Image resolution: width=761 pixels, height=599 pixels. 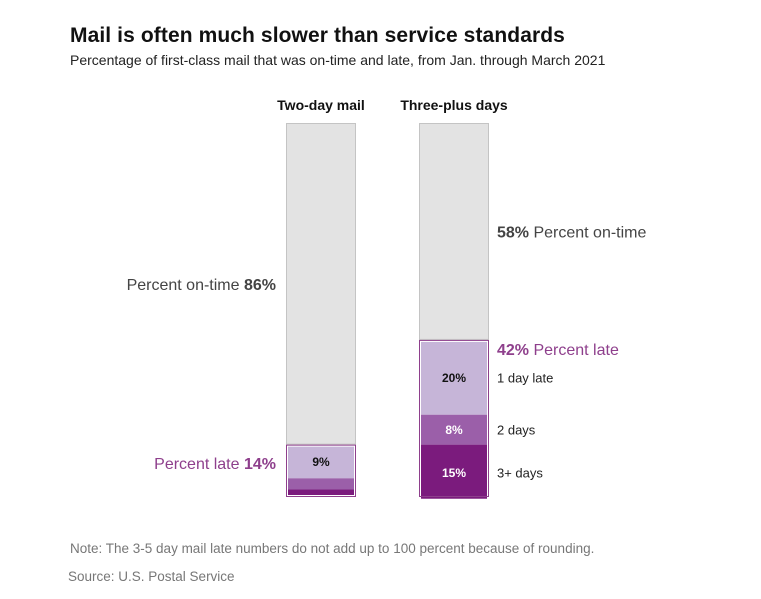 I want to click on segment-value-label-0-0: 9%, so click(x=321, y=462).